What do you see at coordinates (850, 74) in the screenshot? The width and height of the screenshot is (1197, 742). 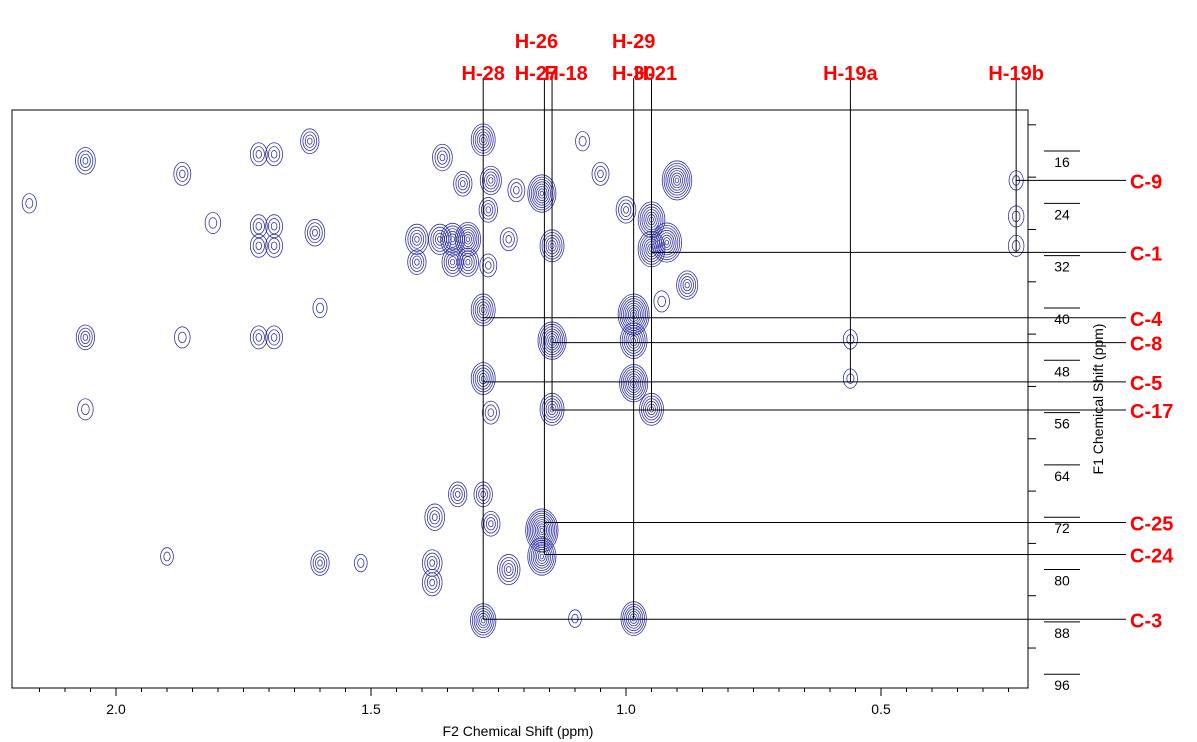 I see `proton-label: H-19a` at bounding box center [850, 74].